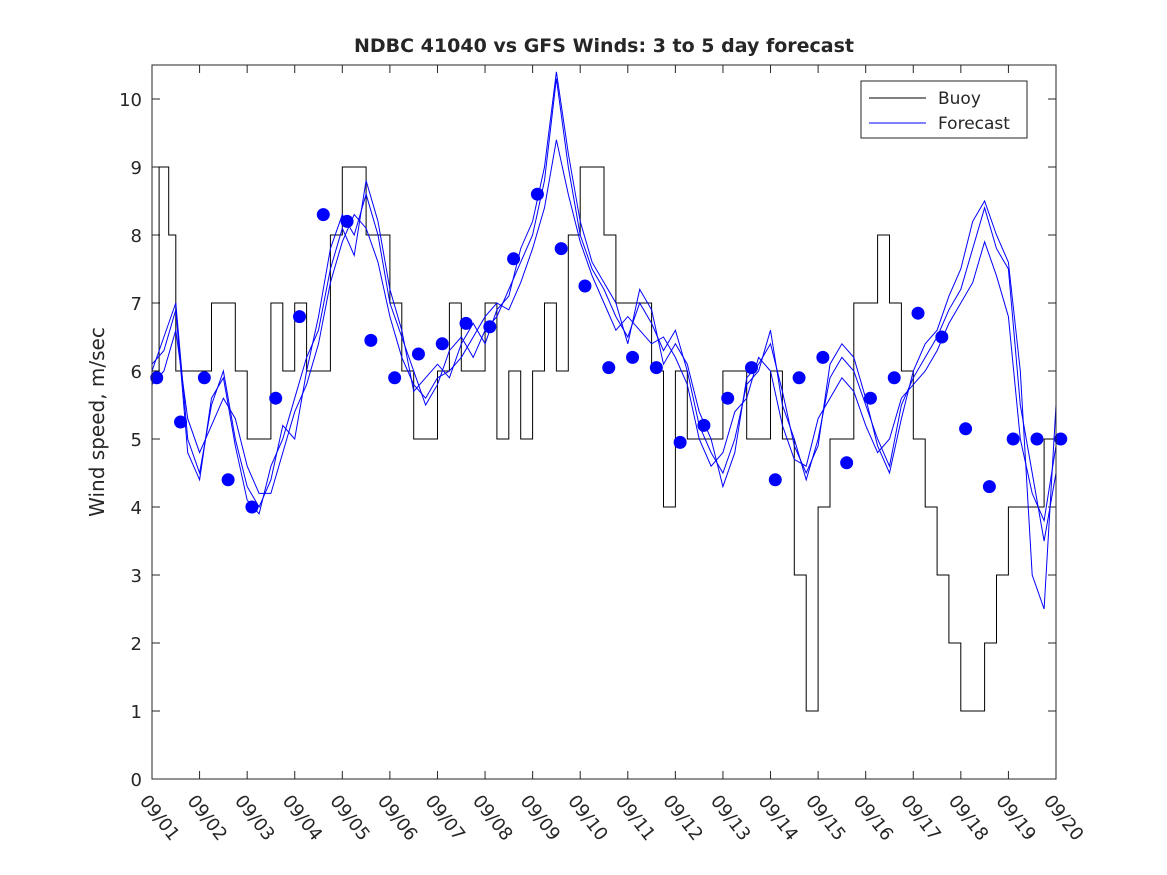 This screenshot has width=1167, height=875. I want to click on legend-label-forecast: Forecast, so click(974, 124).